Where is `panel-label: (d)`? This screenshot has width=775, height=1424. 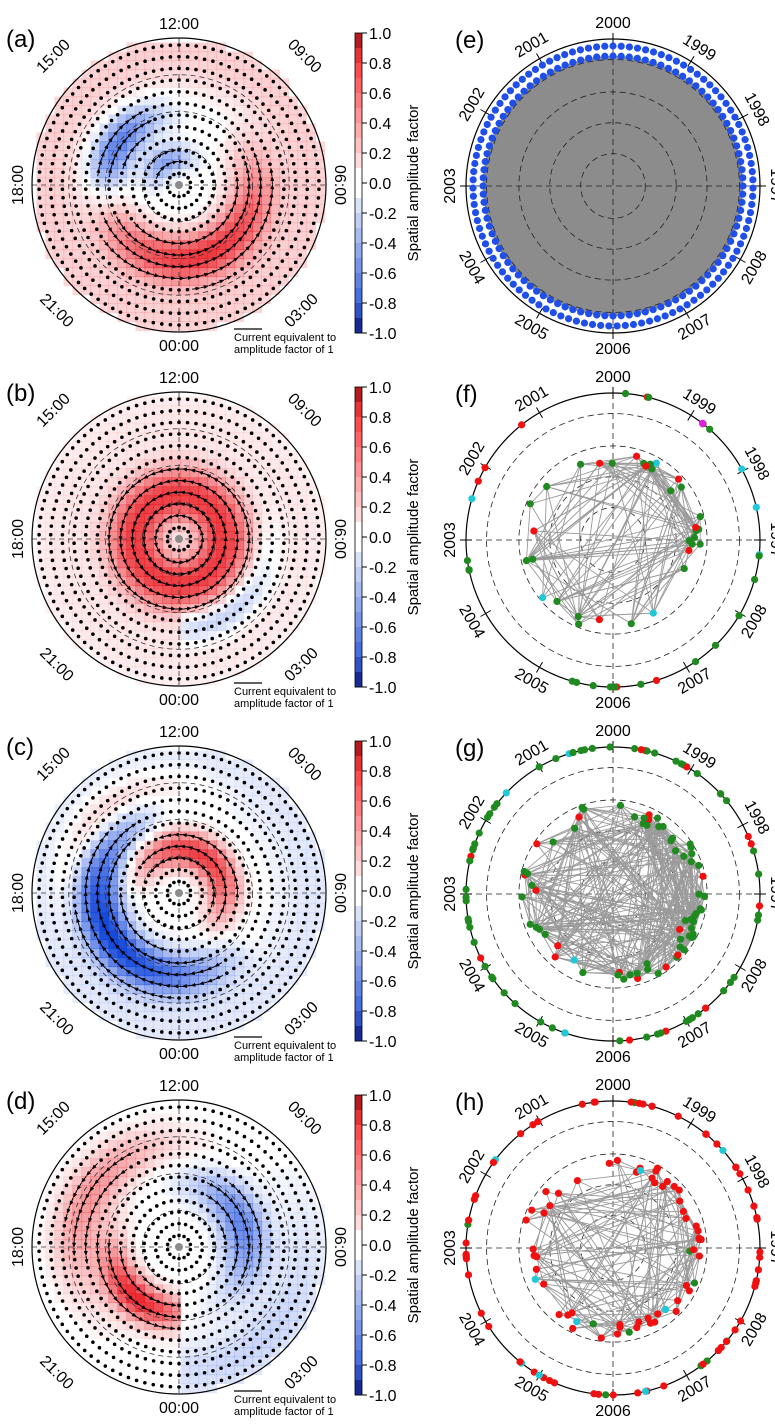
panel-label: (d) is located at coordinates (20, 1101).